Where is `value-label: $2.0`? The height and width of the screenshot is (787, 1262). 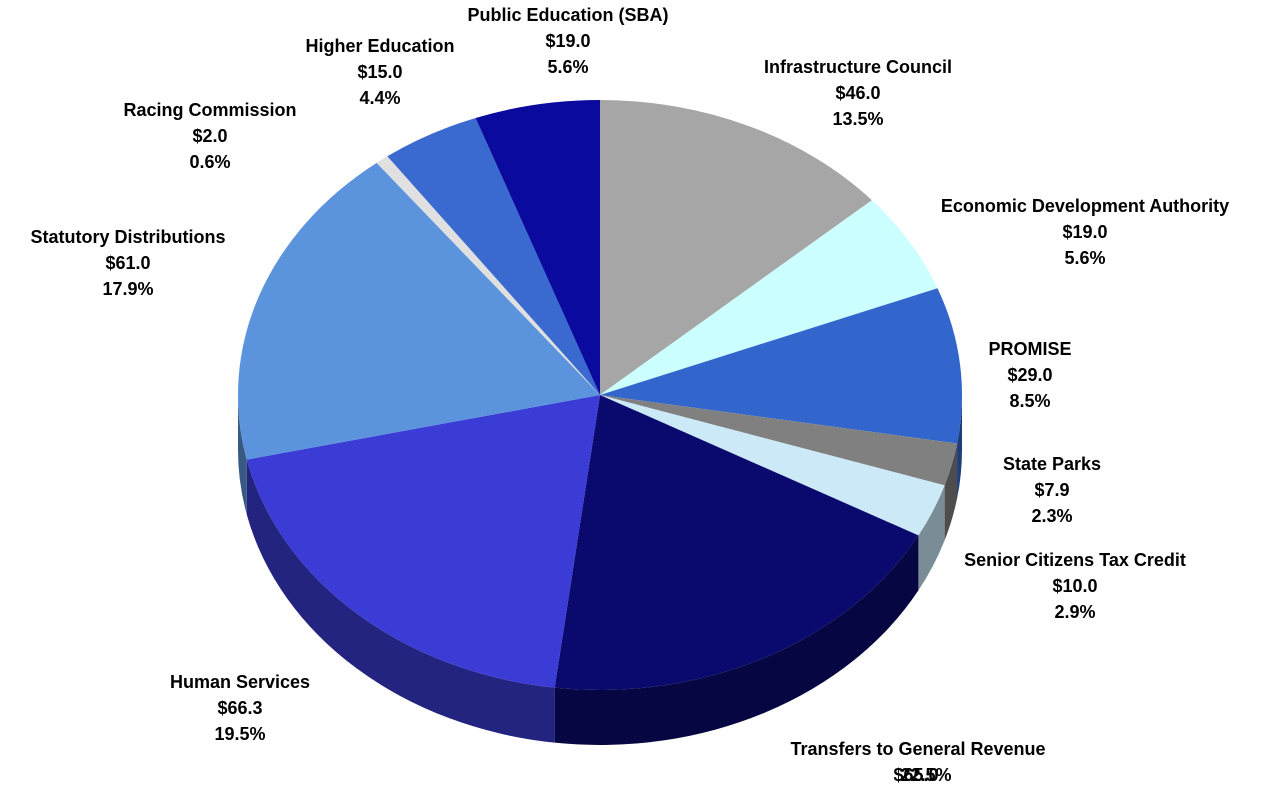 value-label: $2.0 is located at coordinates (209, 136).